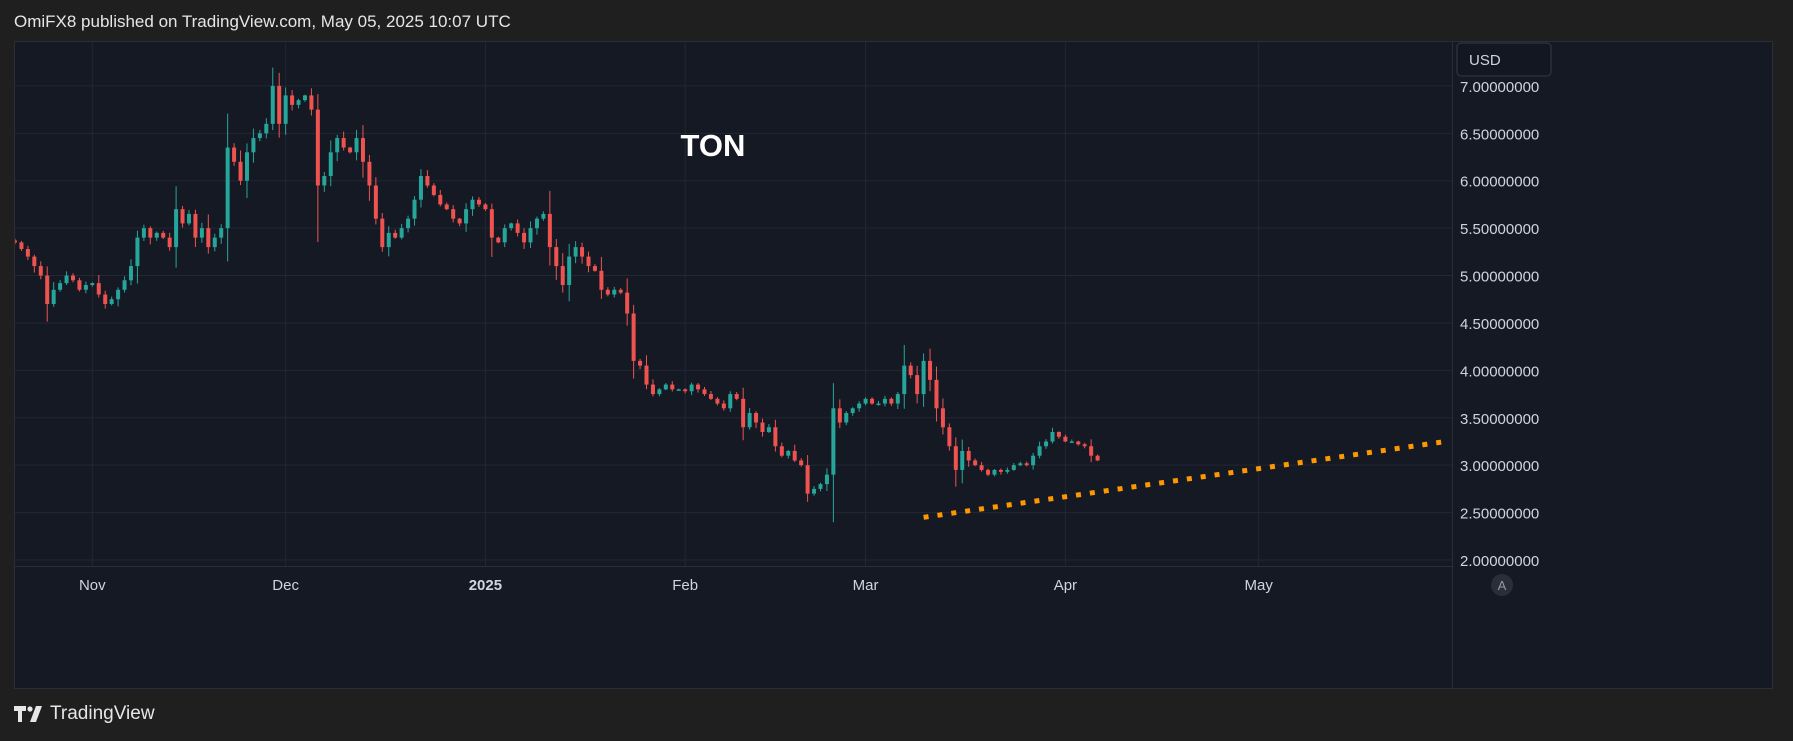 The image size is (1793, 741). I want to click on time-tick-label: Feb, so click(685, 585).